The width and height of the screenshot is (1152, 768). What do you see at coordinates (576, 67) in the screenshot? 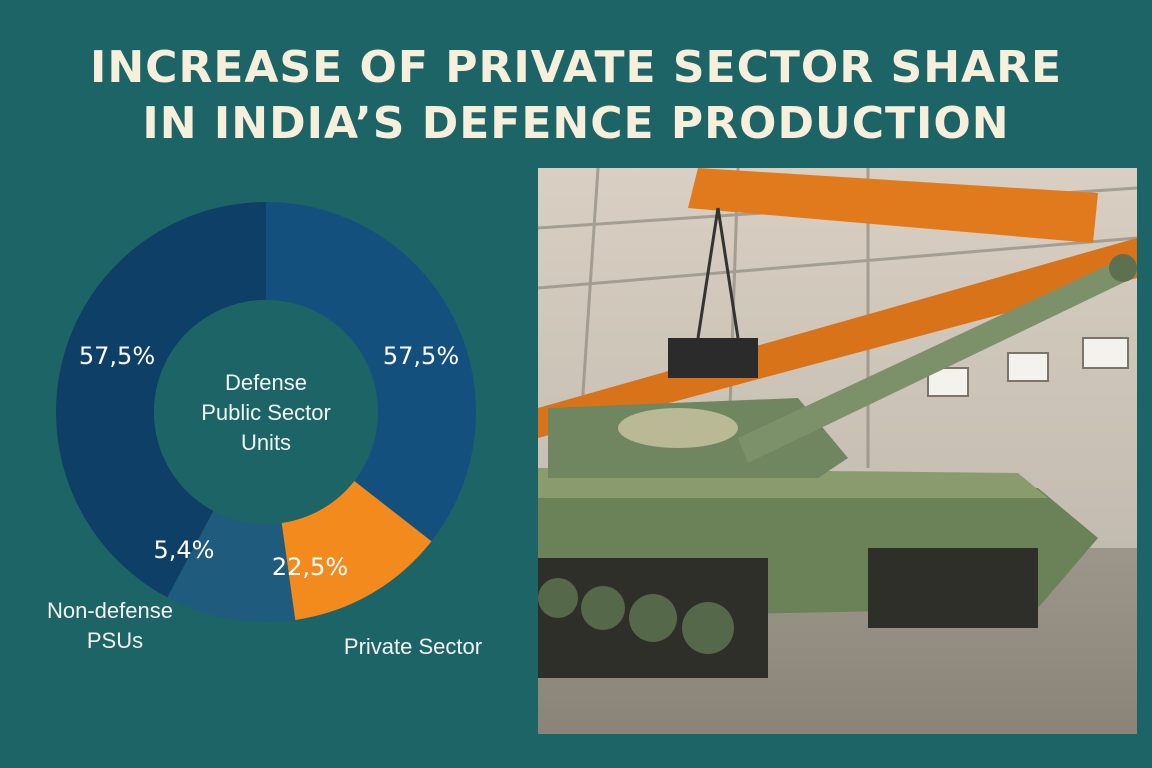
I see `title-line-1: INCREASE OF PRIVATE SECTOR SHARE` at bounding box center [576, 67].